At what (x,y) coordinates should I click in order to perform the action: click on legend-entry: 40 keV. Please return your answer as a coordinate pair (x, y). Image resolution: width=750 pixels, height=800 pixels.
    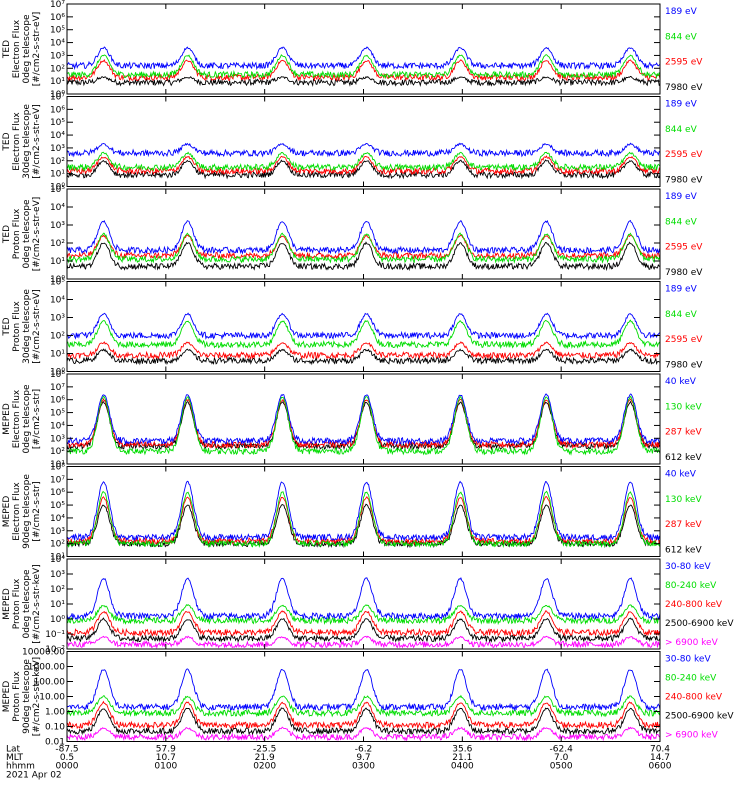
    Looking at the image, I should click on (681, 382).